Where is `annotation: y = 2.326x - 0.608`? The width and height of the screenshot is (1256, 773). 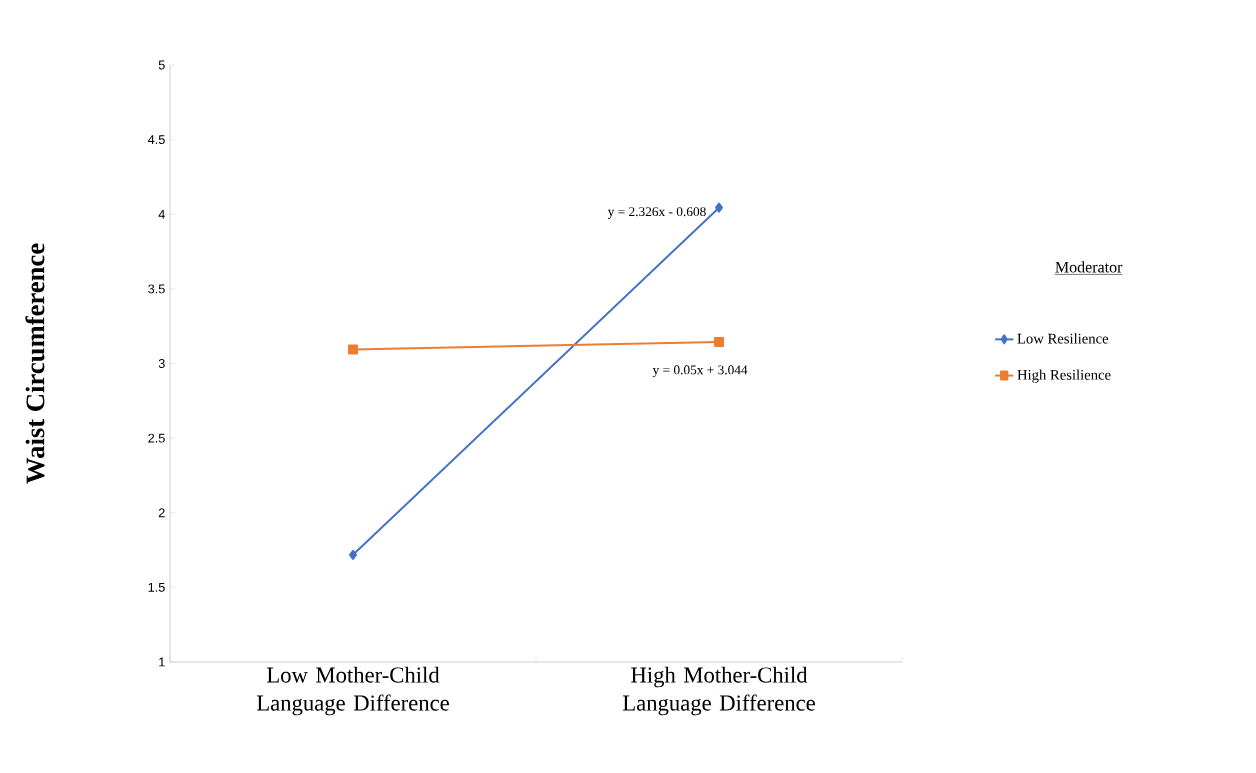 annotation: y = 2.326x - 0.608 is located at coordinates (656, 213).